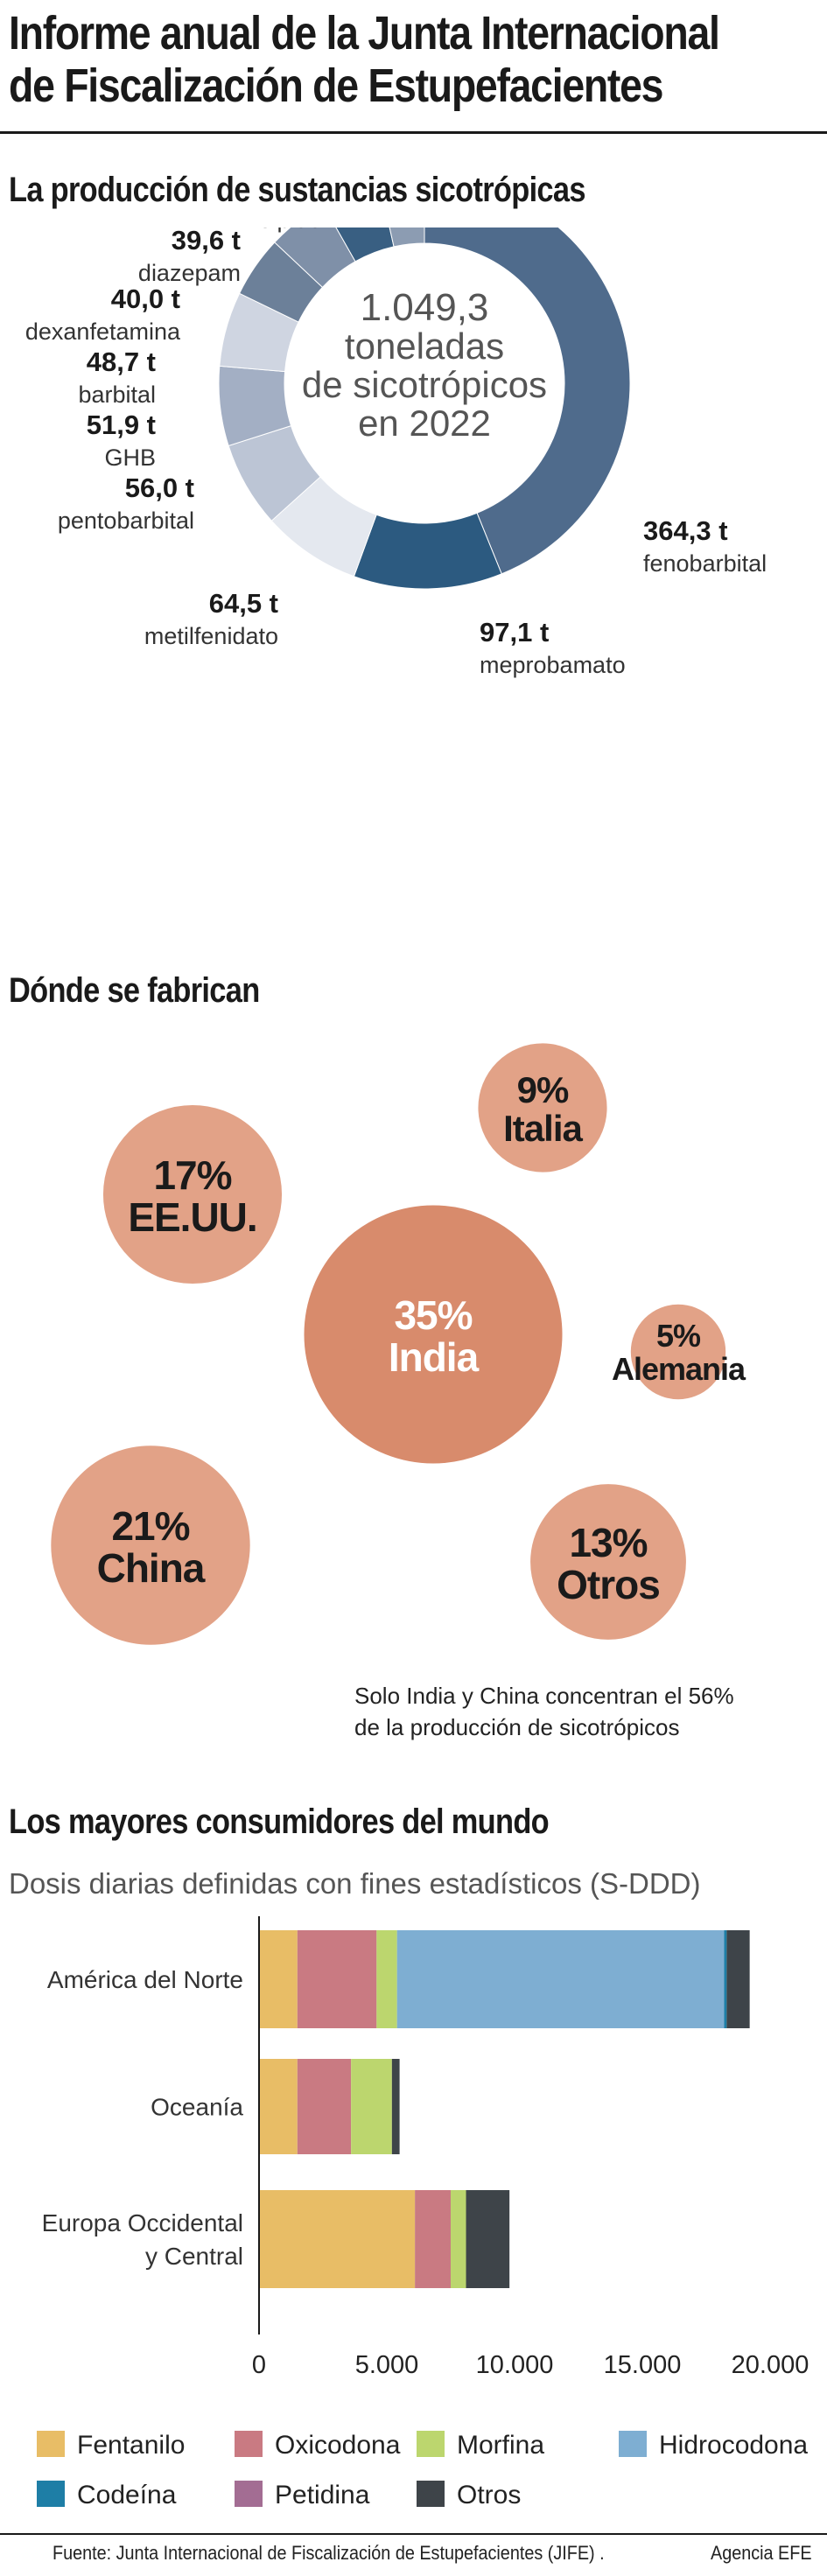 This screenshot has height=2576, width=827. I want to click on legend-label-otros: Otros, so click(489, 2495).